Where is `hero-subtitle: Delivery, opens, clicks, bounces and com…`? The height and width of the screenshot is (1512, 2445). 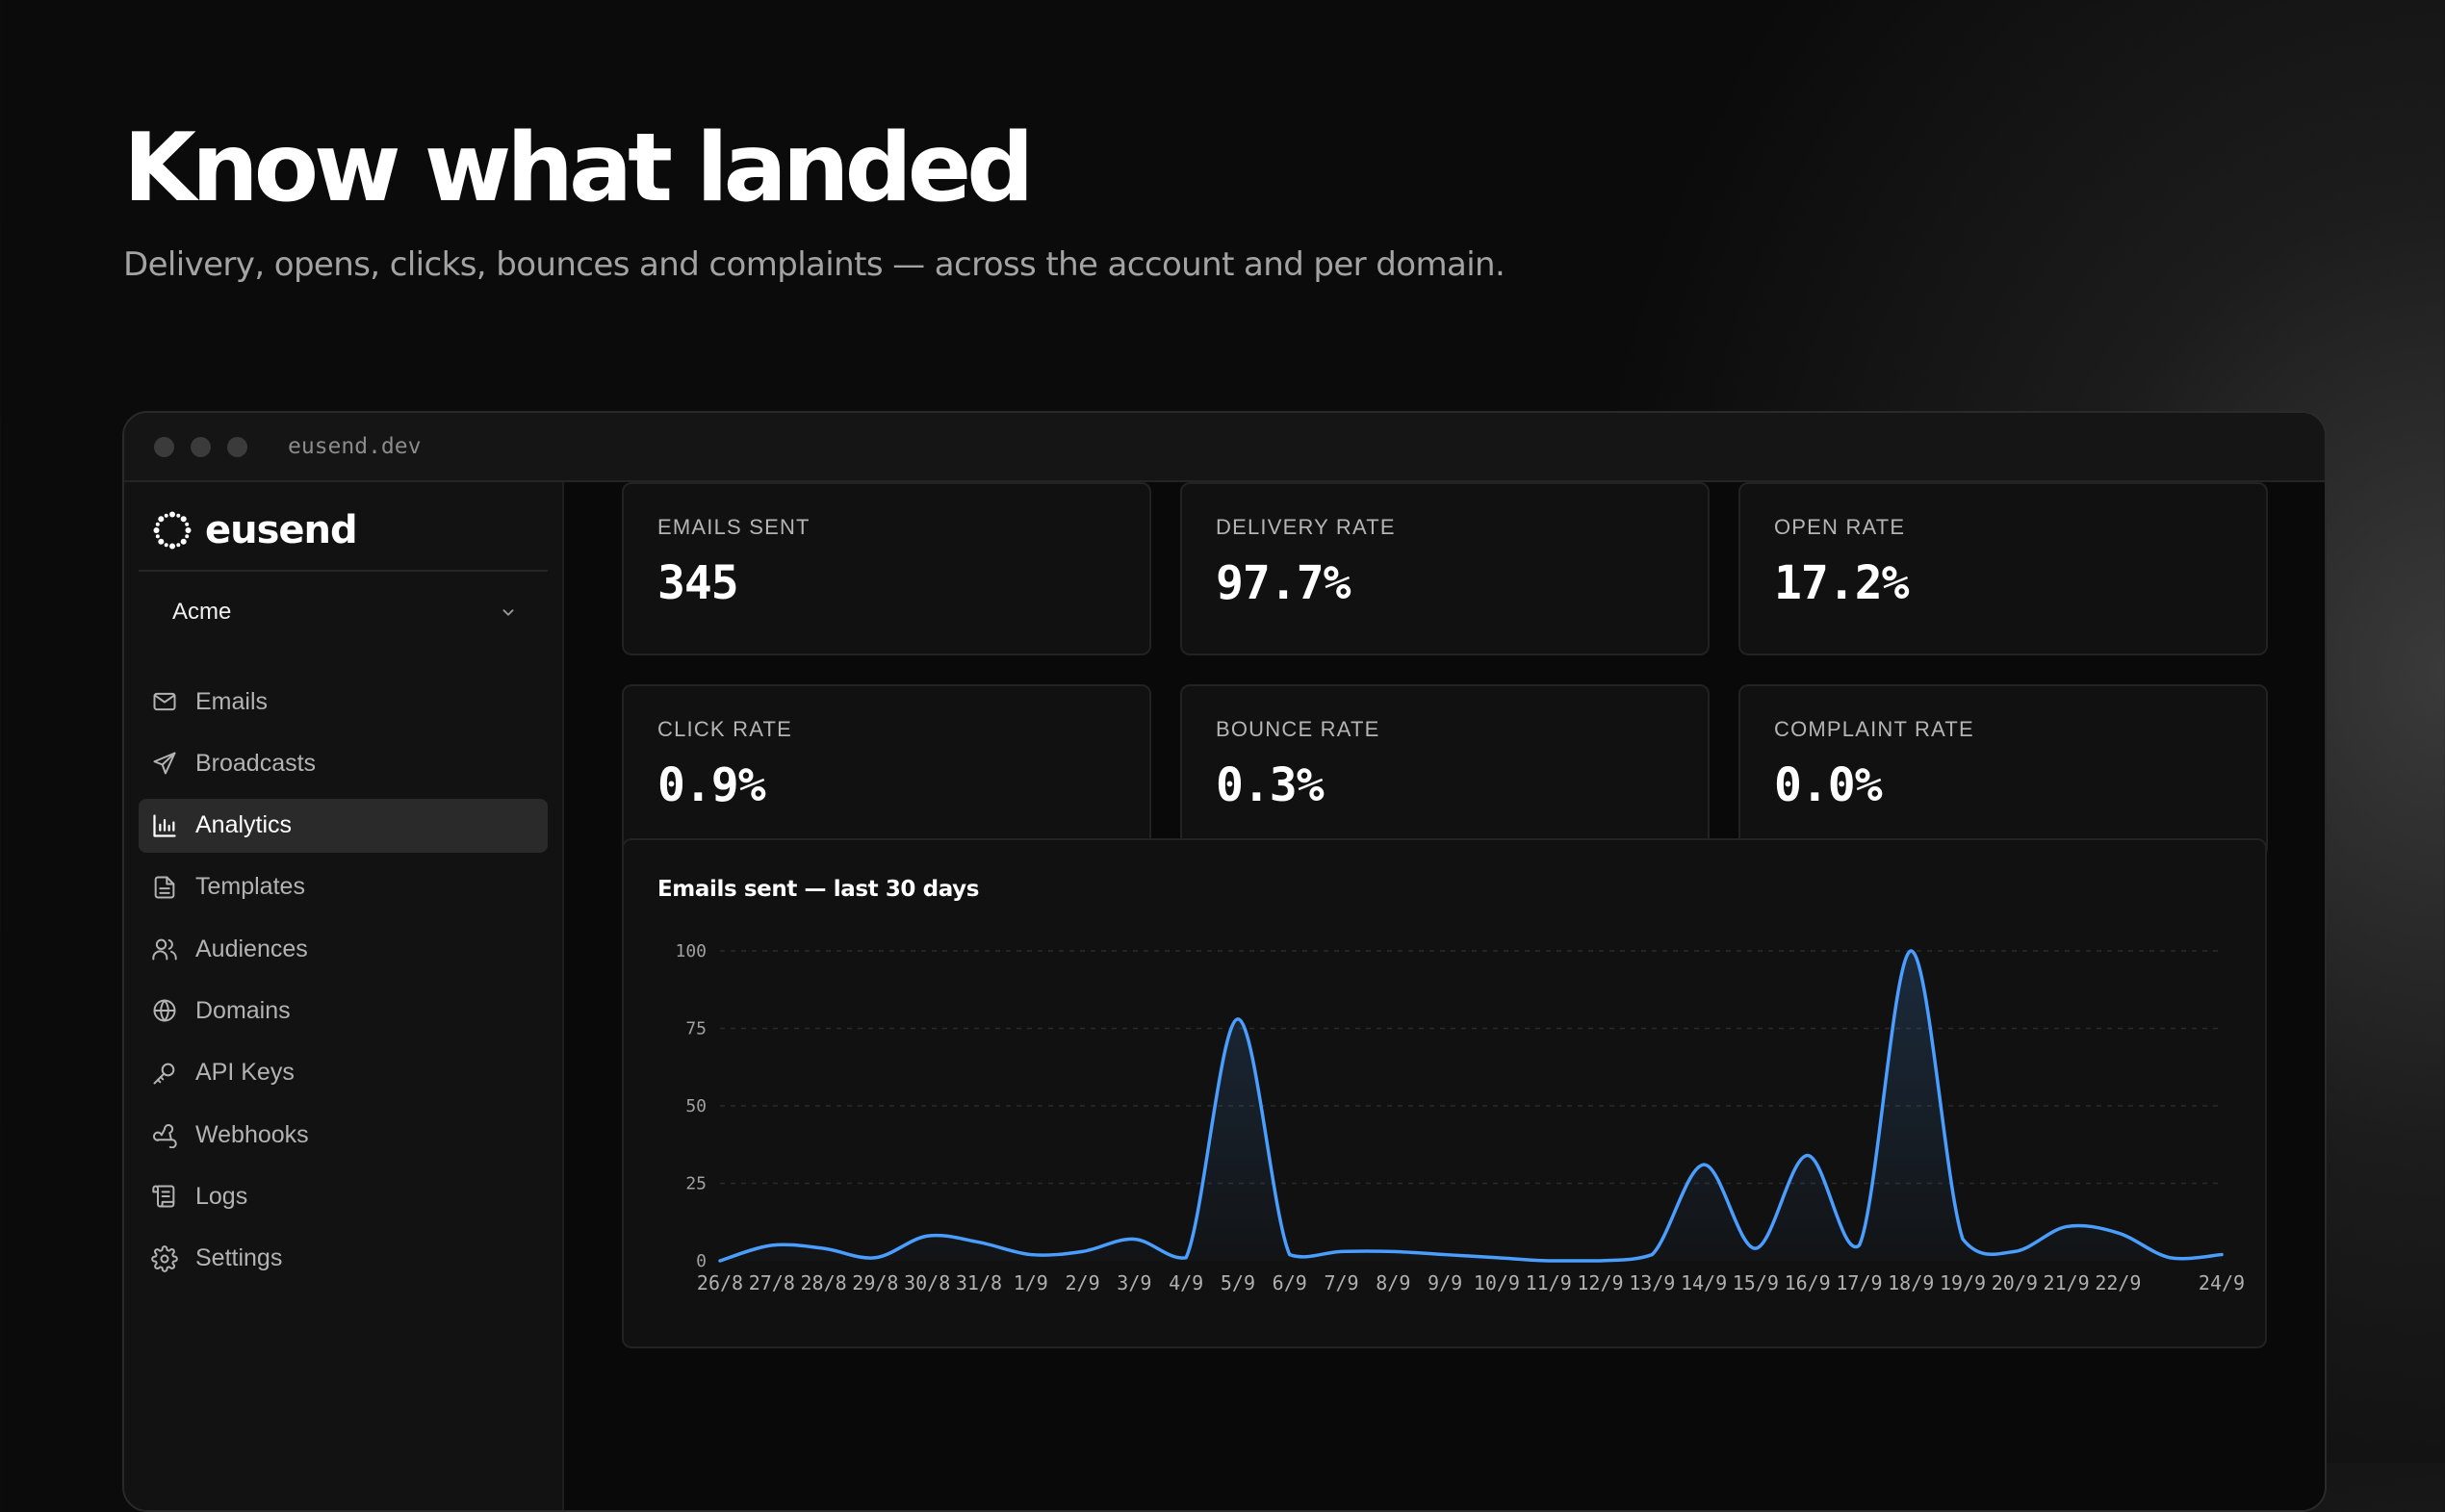
hero-subtitle: Delivery, opens, clicks, bounces and com… is located at coordinates (814, 264).